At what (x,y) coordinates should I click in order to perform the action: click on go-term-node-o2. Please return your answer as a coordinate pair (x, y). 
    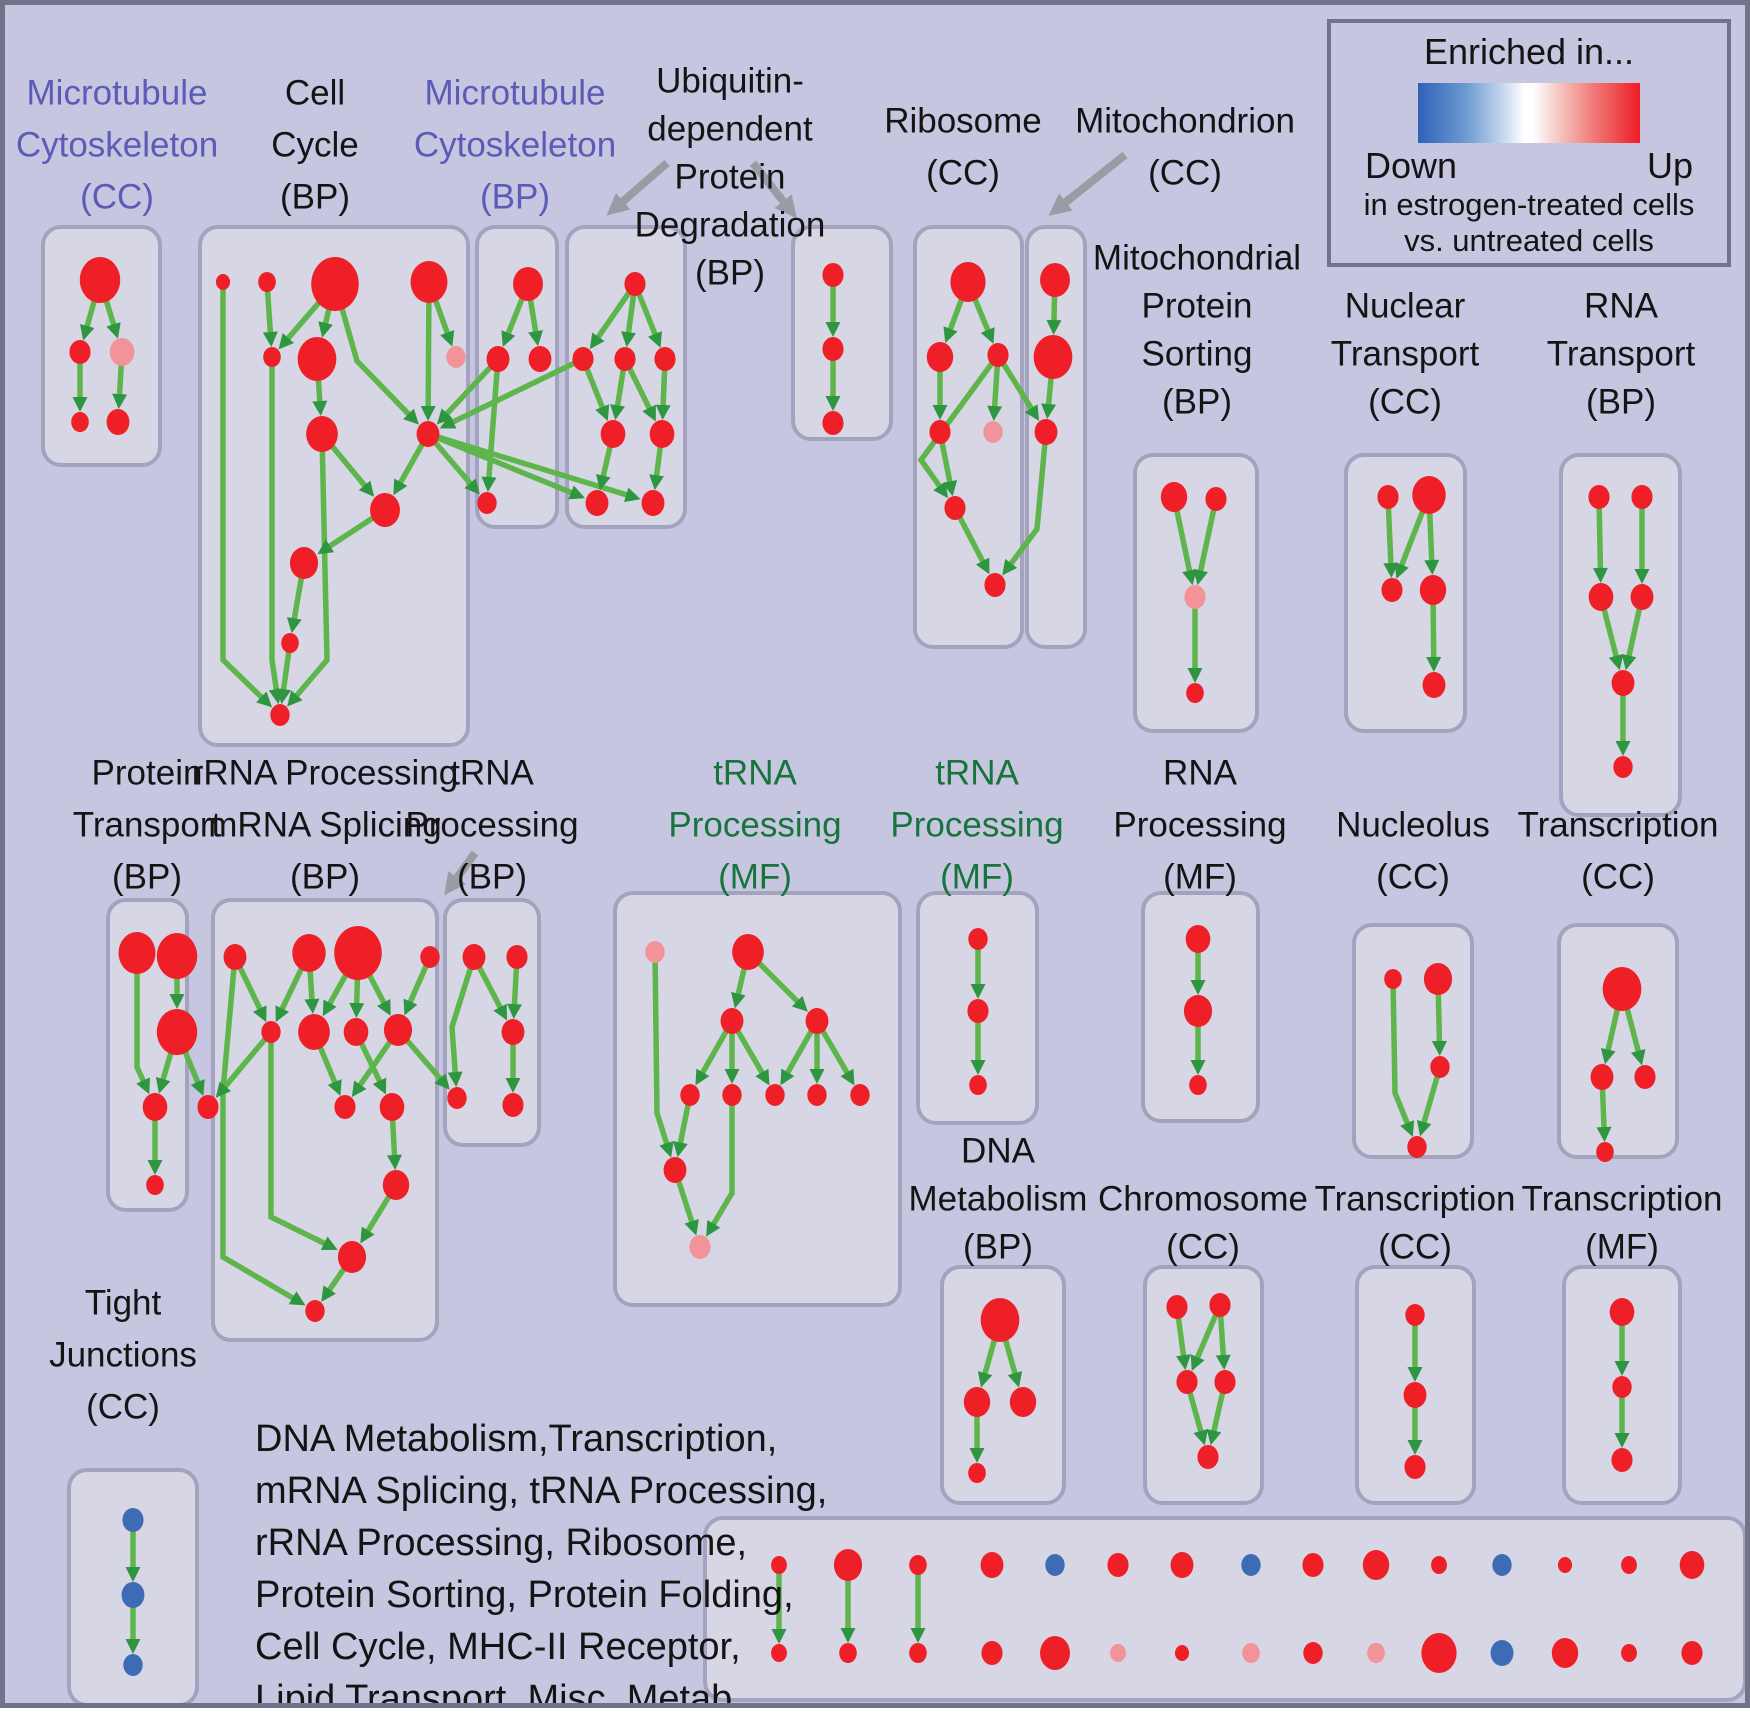
    Looking at the image, I should click on (978, 1085).